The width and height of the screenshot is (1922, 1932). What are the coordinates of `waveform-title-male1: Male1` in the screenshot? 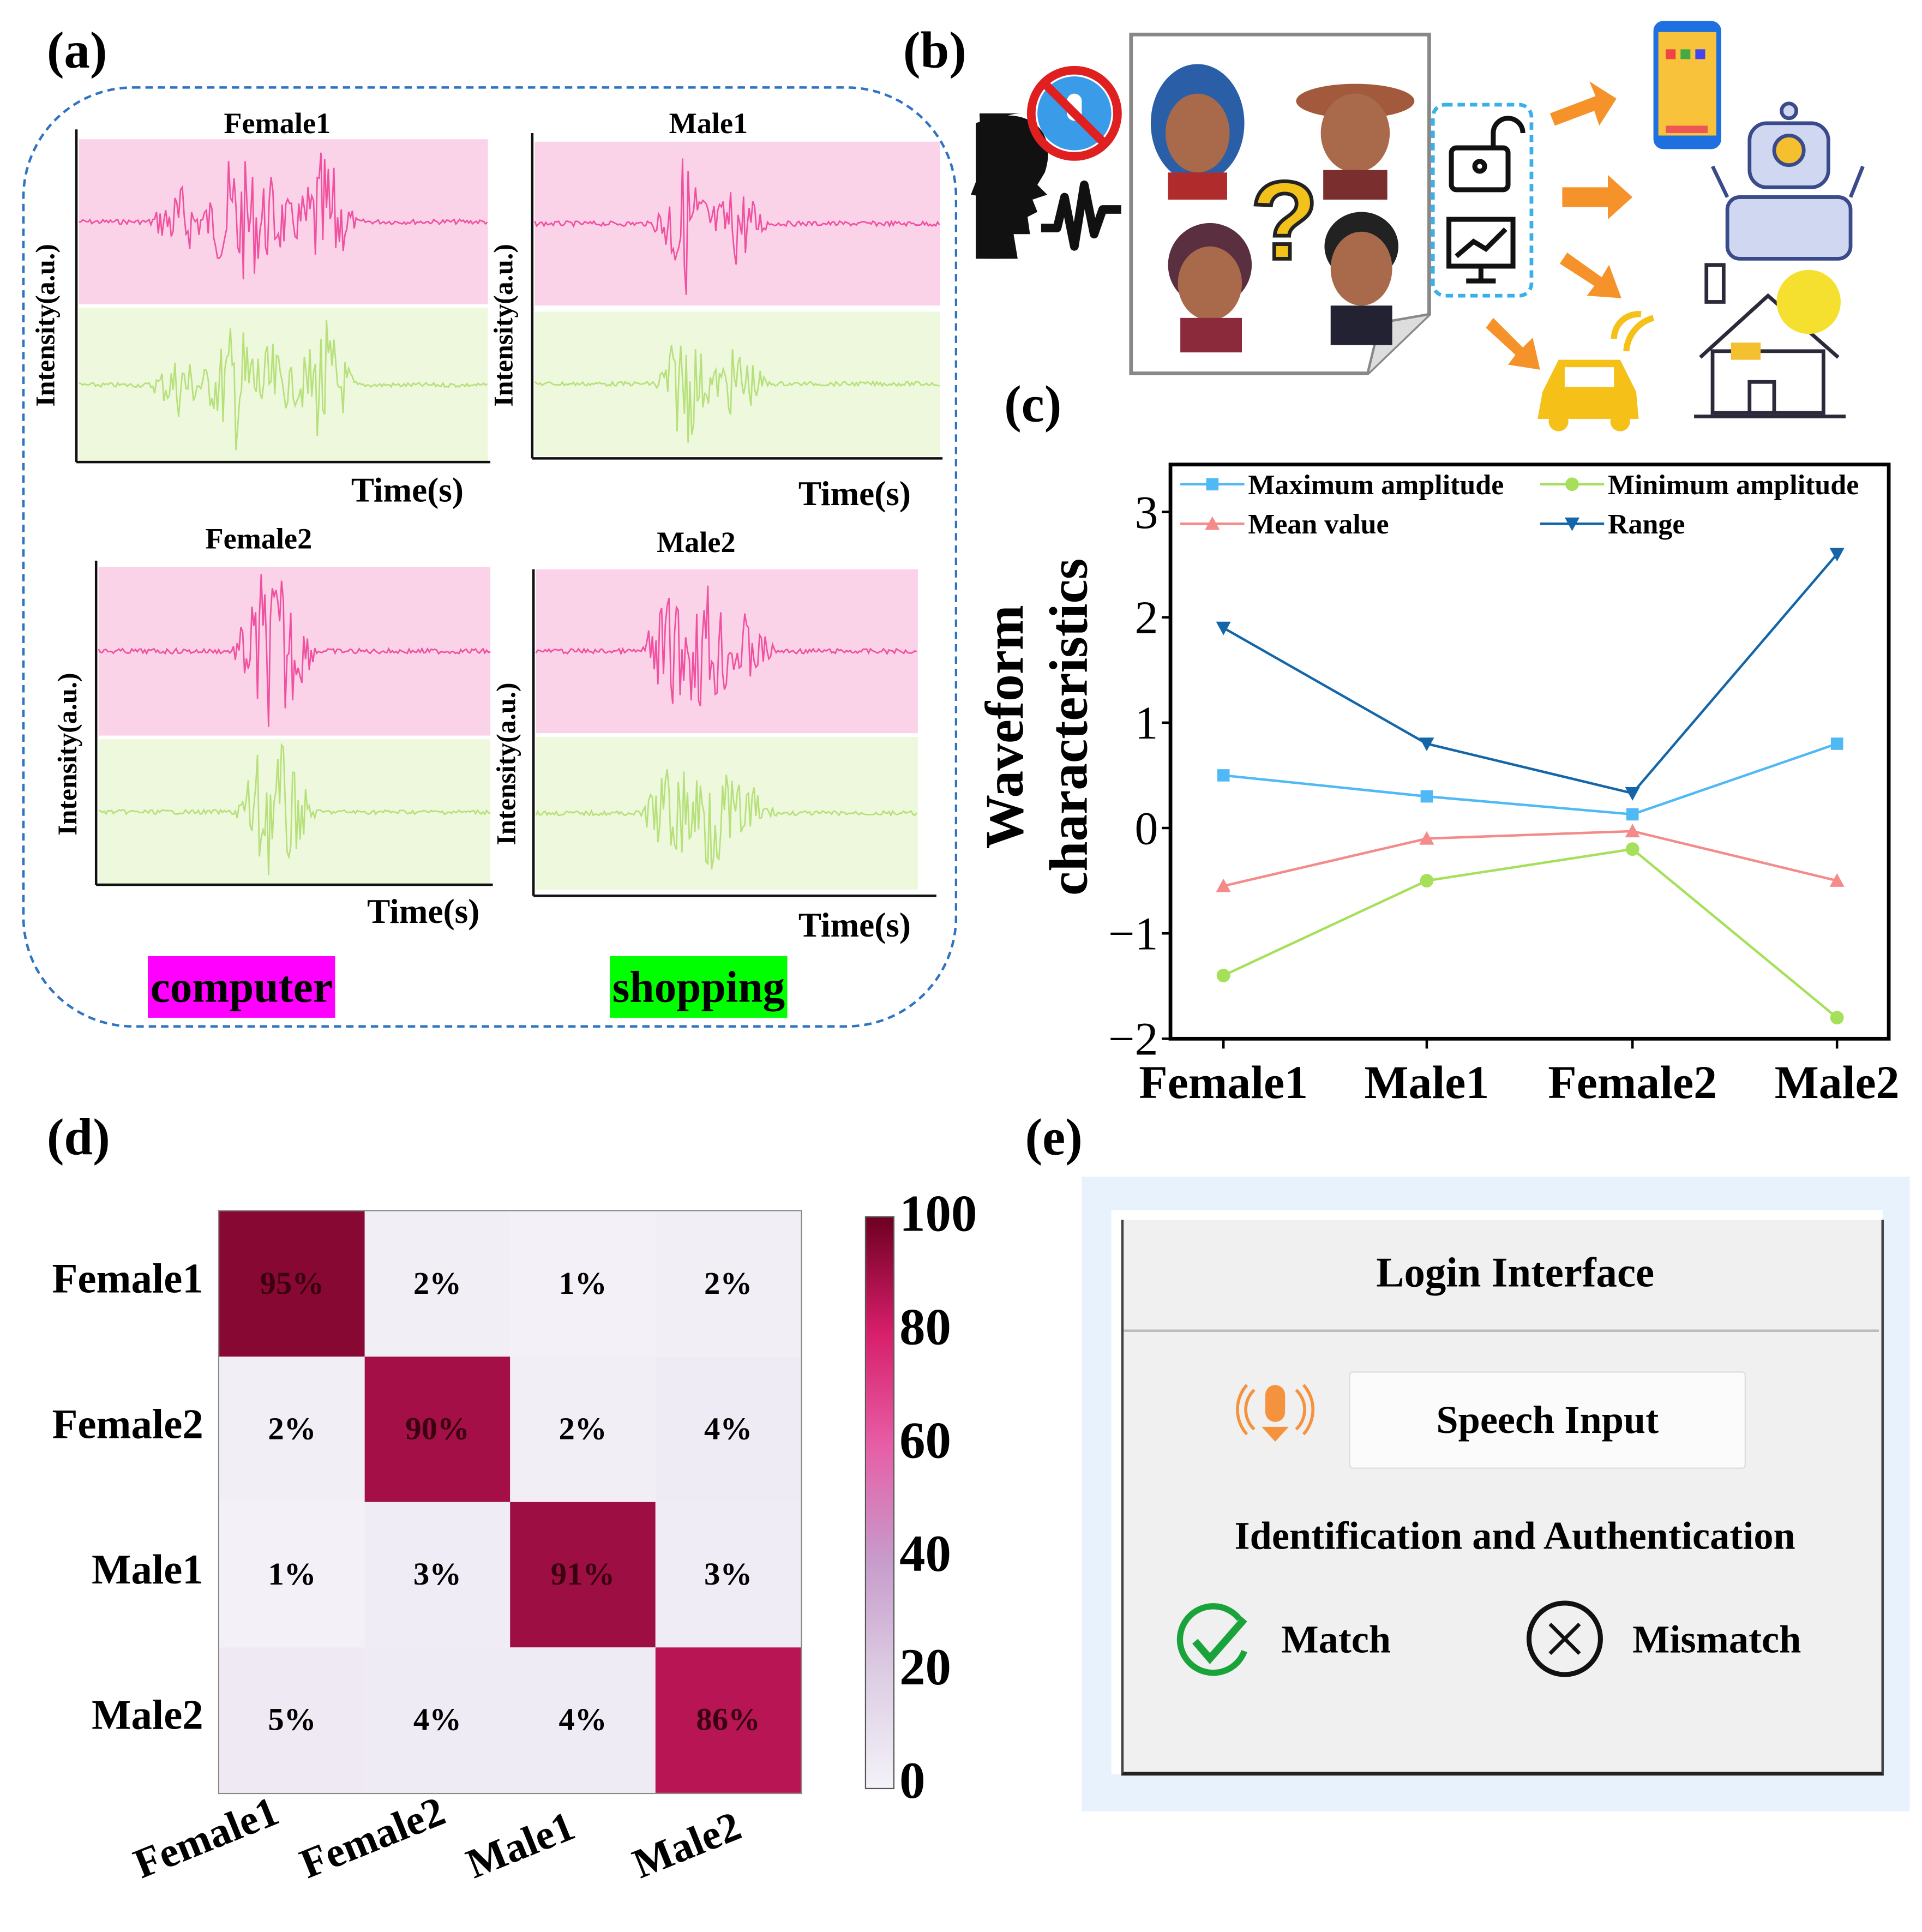 It's located at (708, 124).